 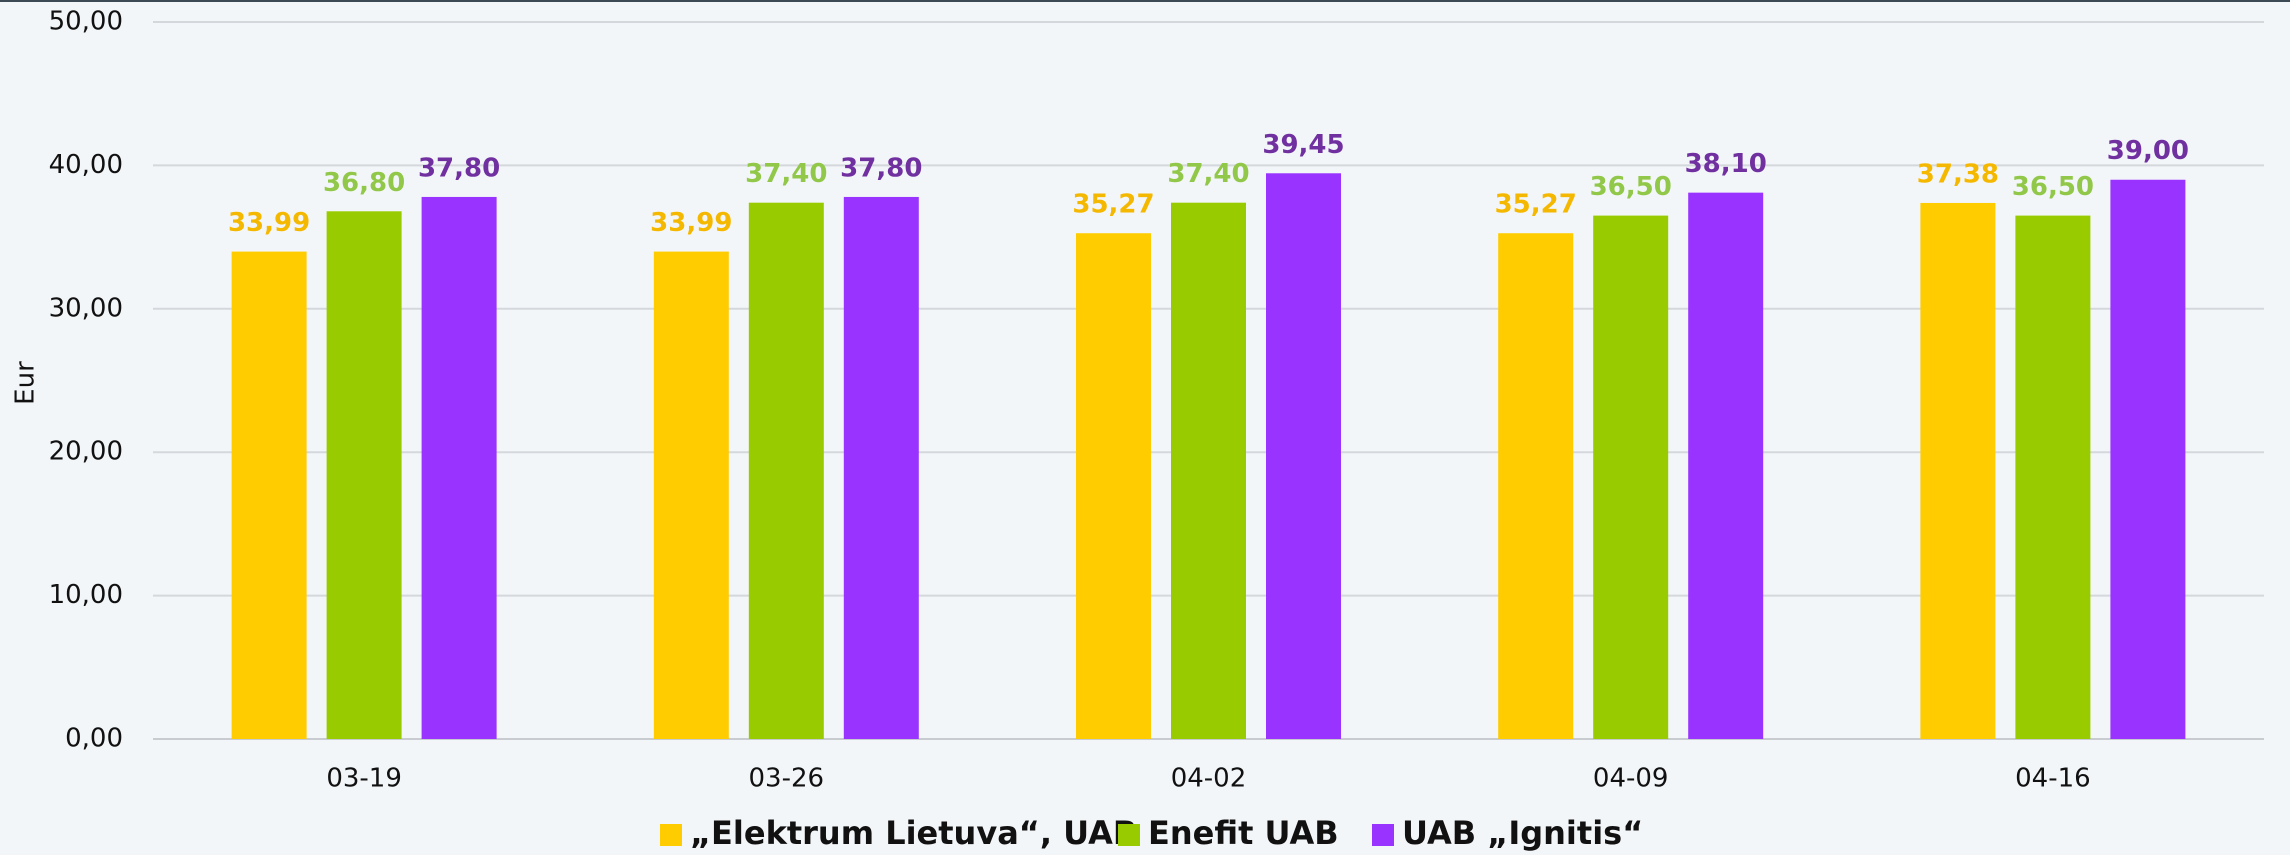 What do you see at coordinates (787, 779) in the screenshot?
I see `x-tick-label: 03-26` at bounding box center [787, 779].